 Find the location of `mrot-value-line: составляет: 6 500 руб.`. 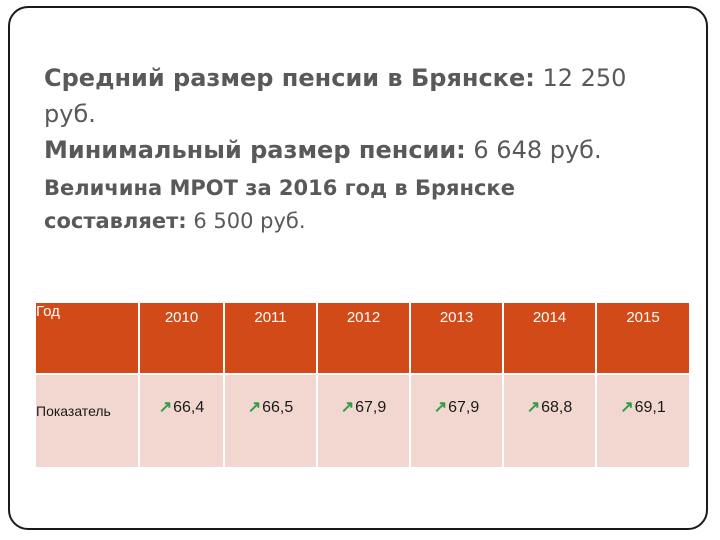

mrot-value-line: составляет: 6 500 руб. is located at coordinates (364, 221).